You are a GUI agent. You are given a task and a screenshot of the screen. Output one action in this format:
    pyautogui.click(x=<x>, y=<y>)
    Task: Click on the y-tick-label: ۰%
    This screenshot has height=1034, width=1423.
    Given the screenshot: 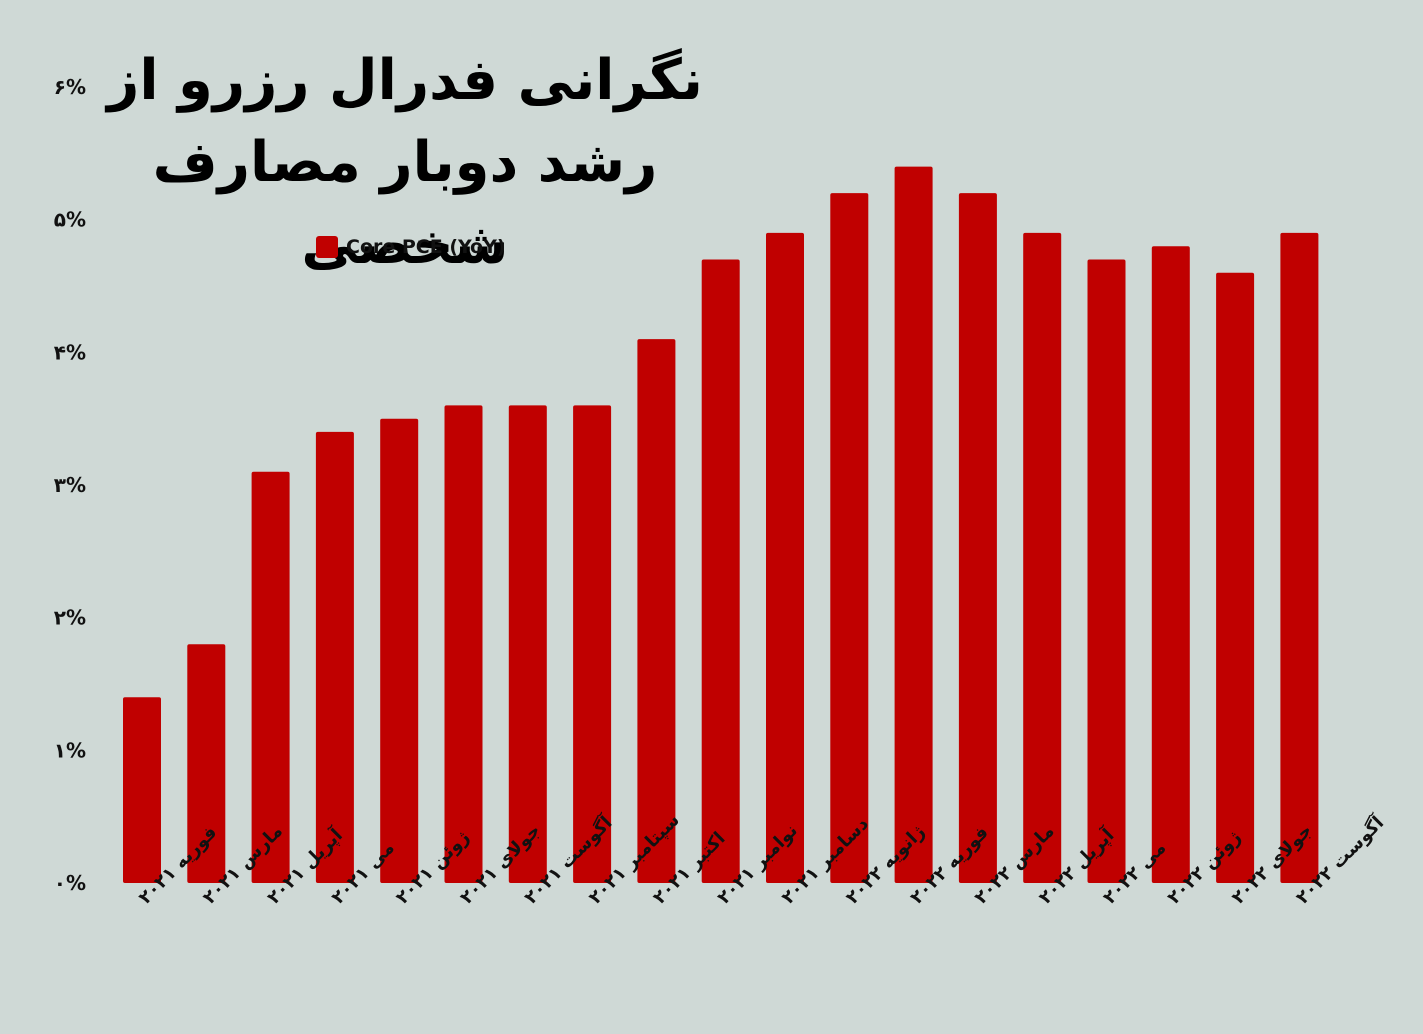 What is the action you would take?
    pyautogui.click(x=70, y=883)
    